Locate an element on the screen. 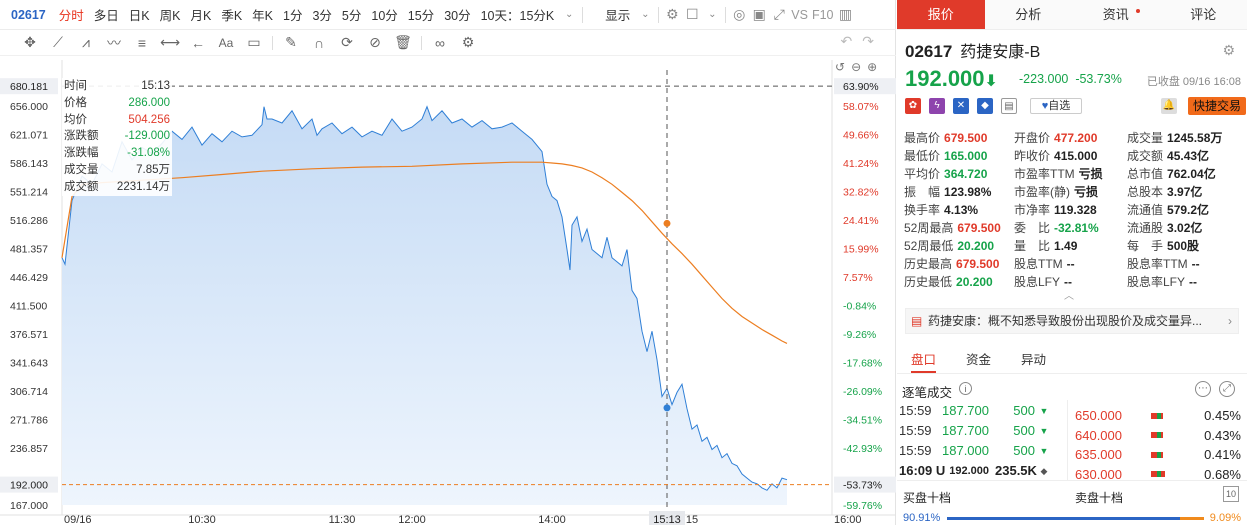  undo-redo-icons: ↶↷ is located at coordinates (862, 41).